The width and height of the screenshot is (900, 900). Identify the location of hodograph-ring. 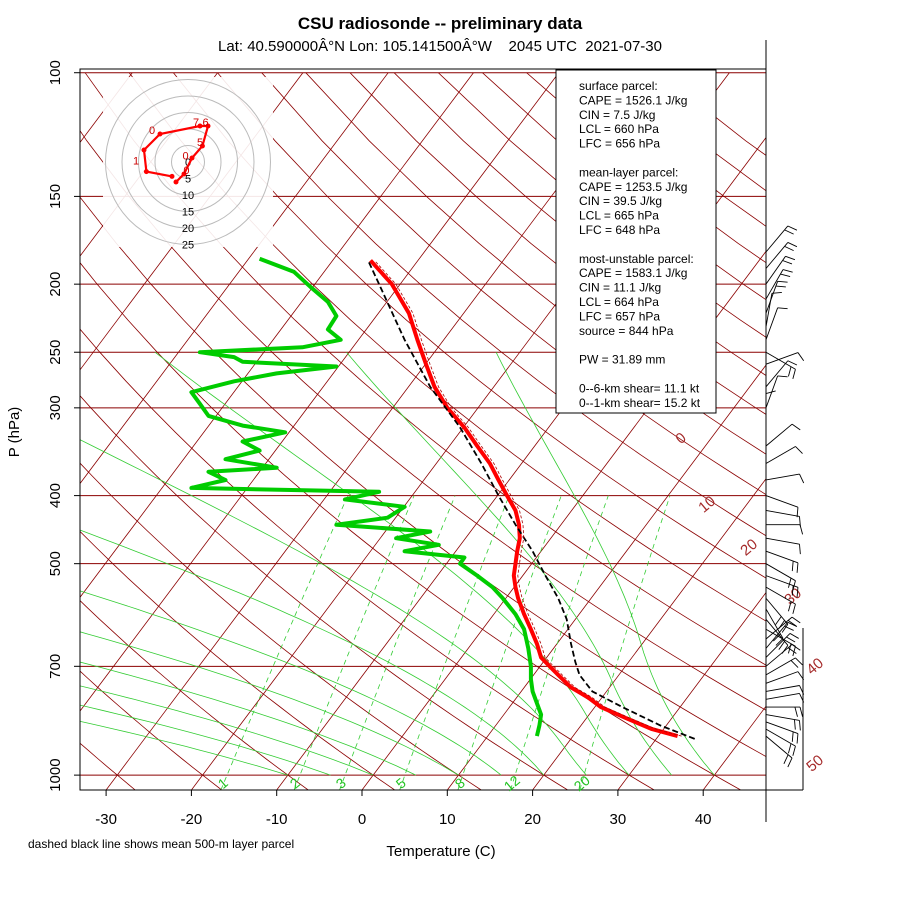
(188, 162).